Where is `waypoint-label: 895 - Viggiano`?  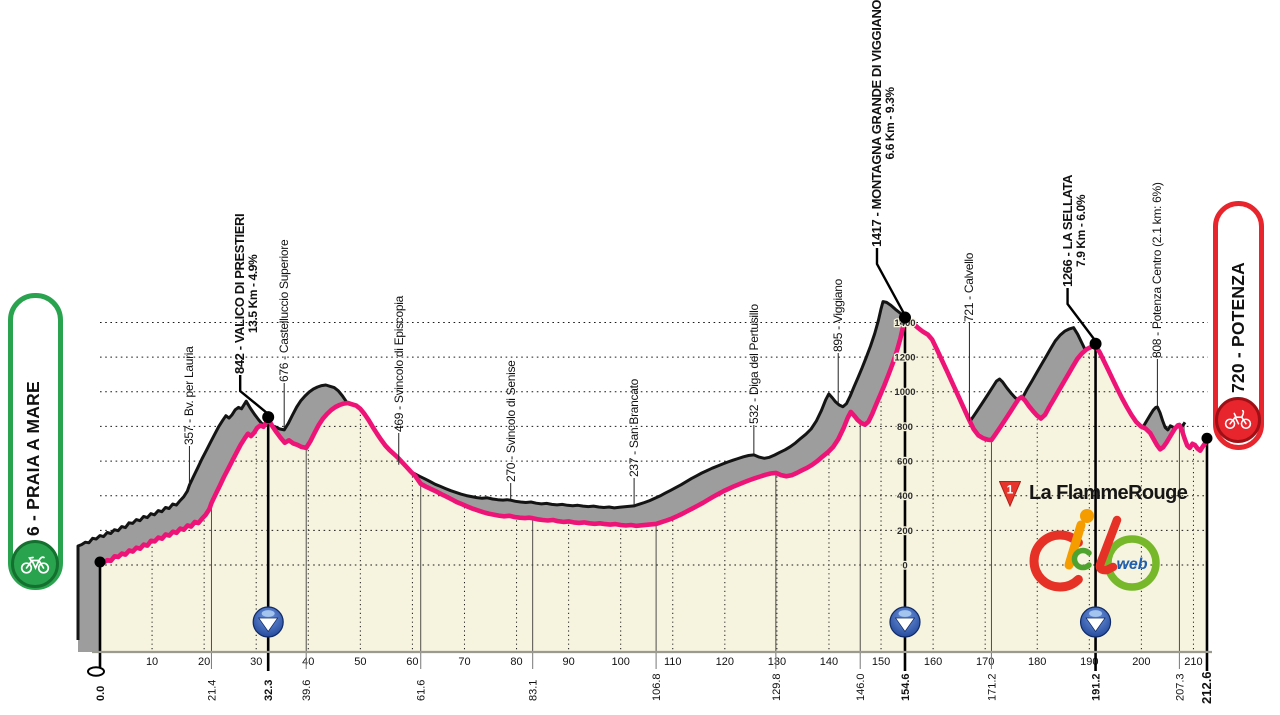
waypoint-label: 895 - Viggiano is located at coordinates (838, 315).